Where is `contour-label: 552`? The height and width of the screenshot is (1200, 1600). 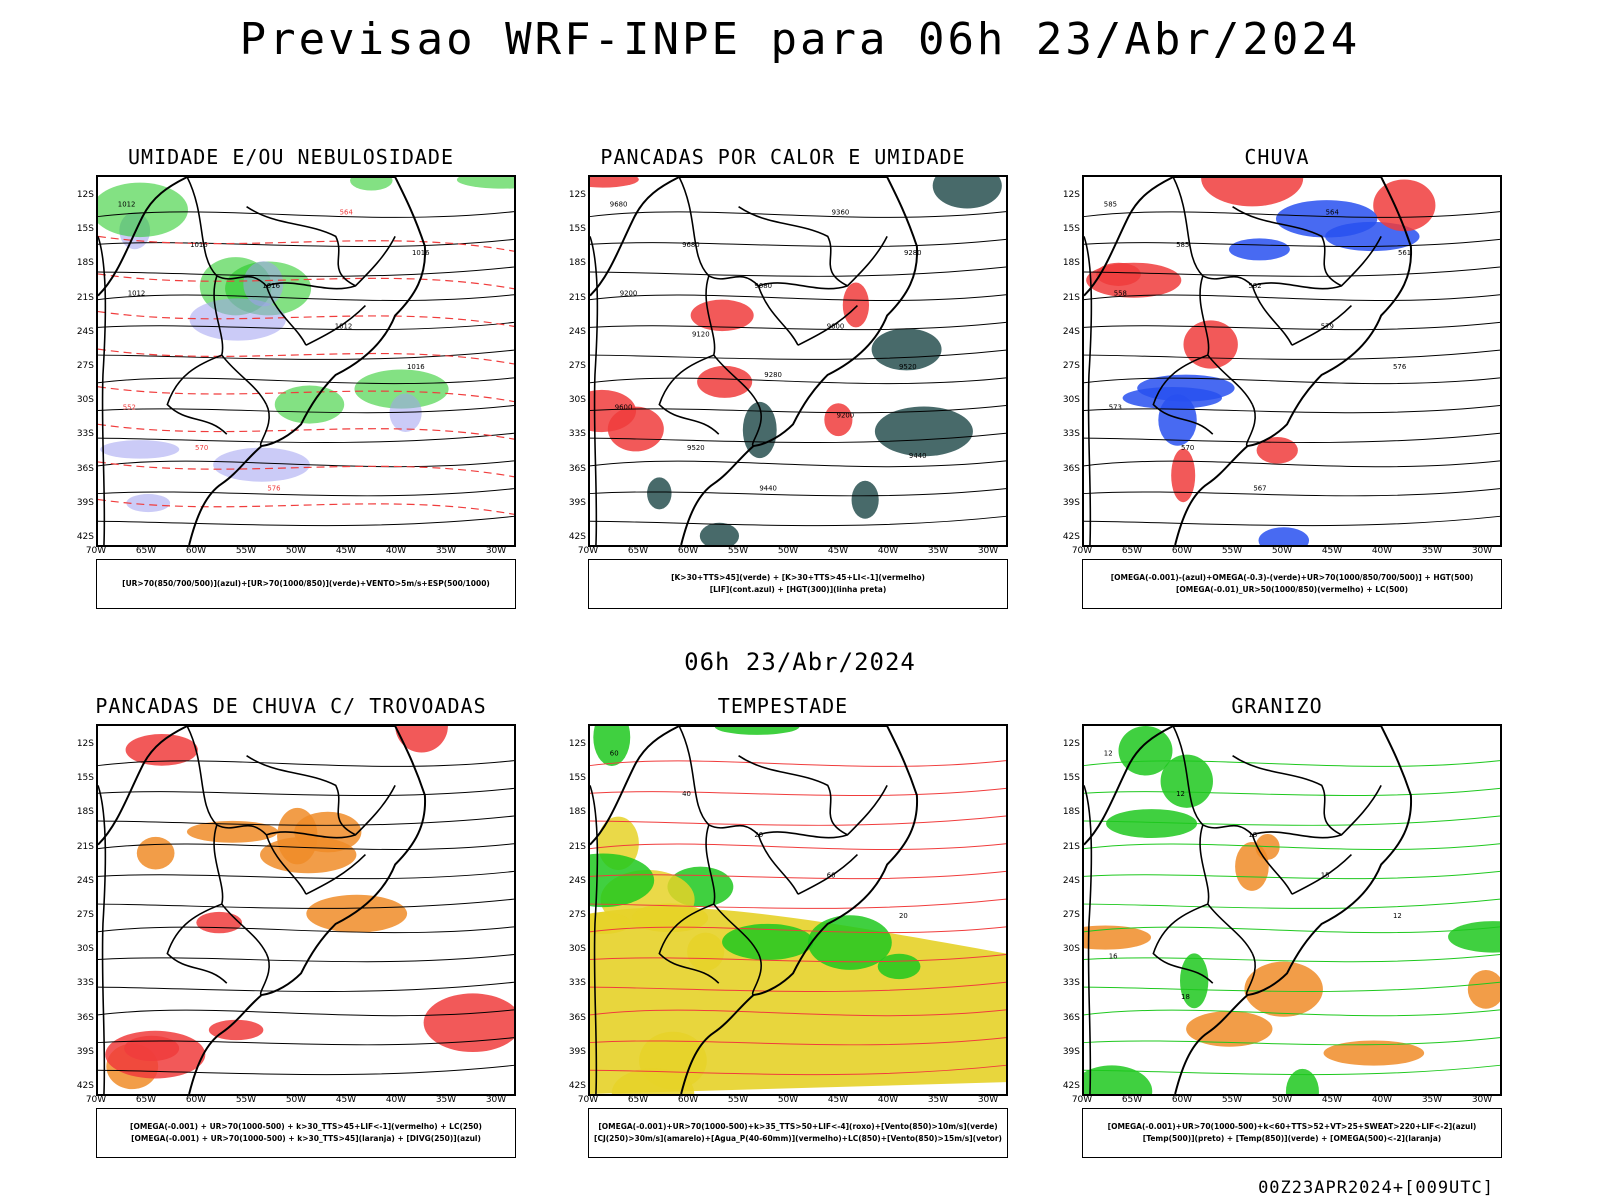 contour-label: 552 is located at coordinates (129, 407).